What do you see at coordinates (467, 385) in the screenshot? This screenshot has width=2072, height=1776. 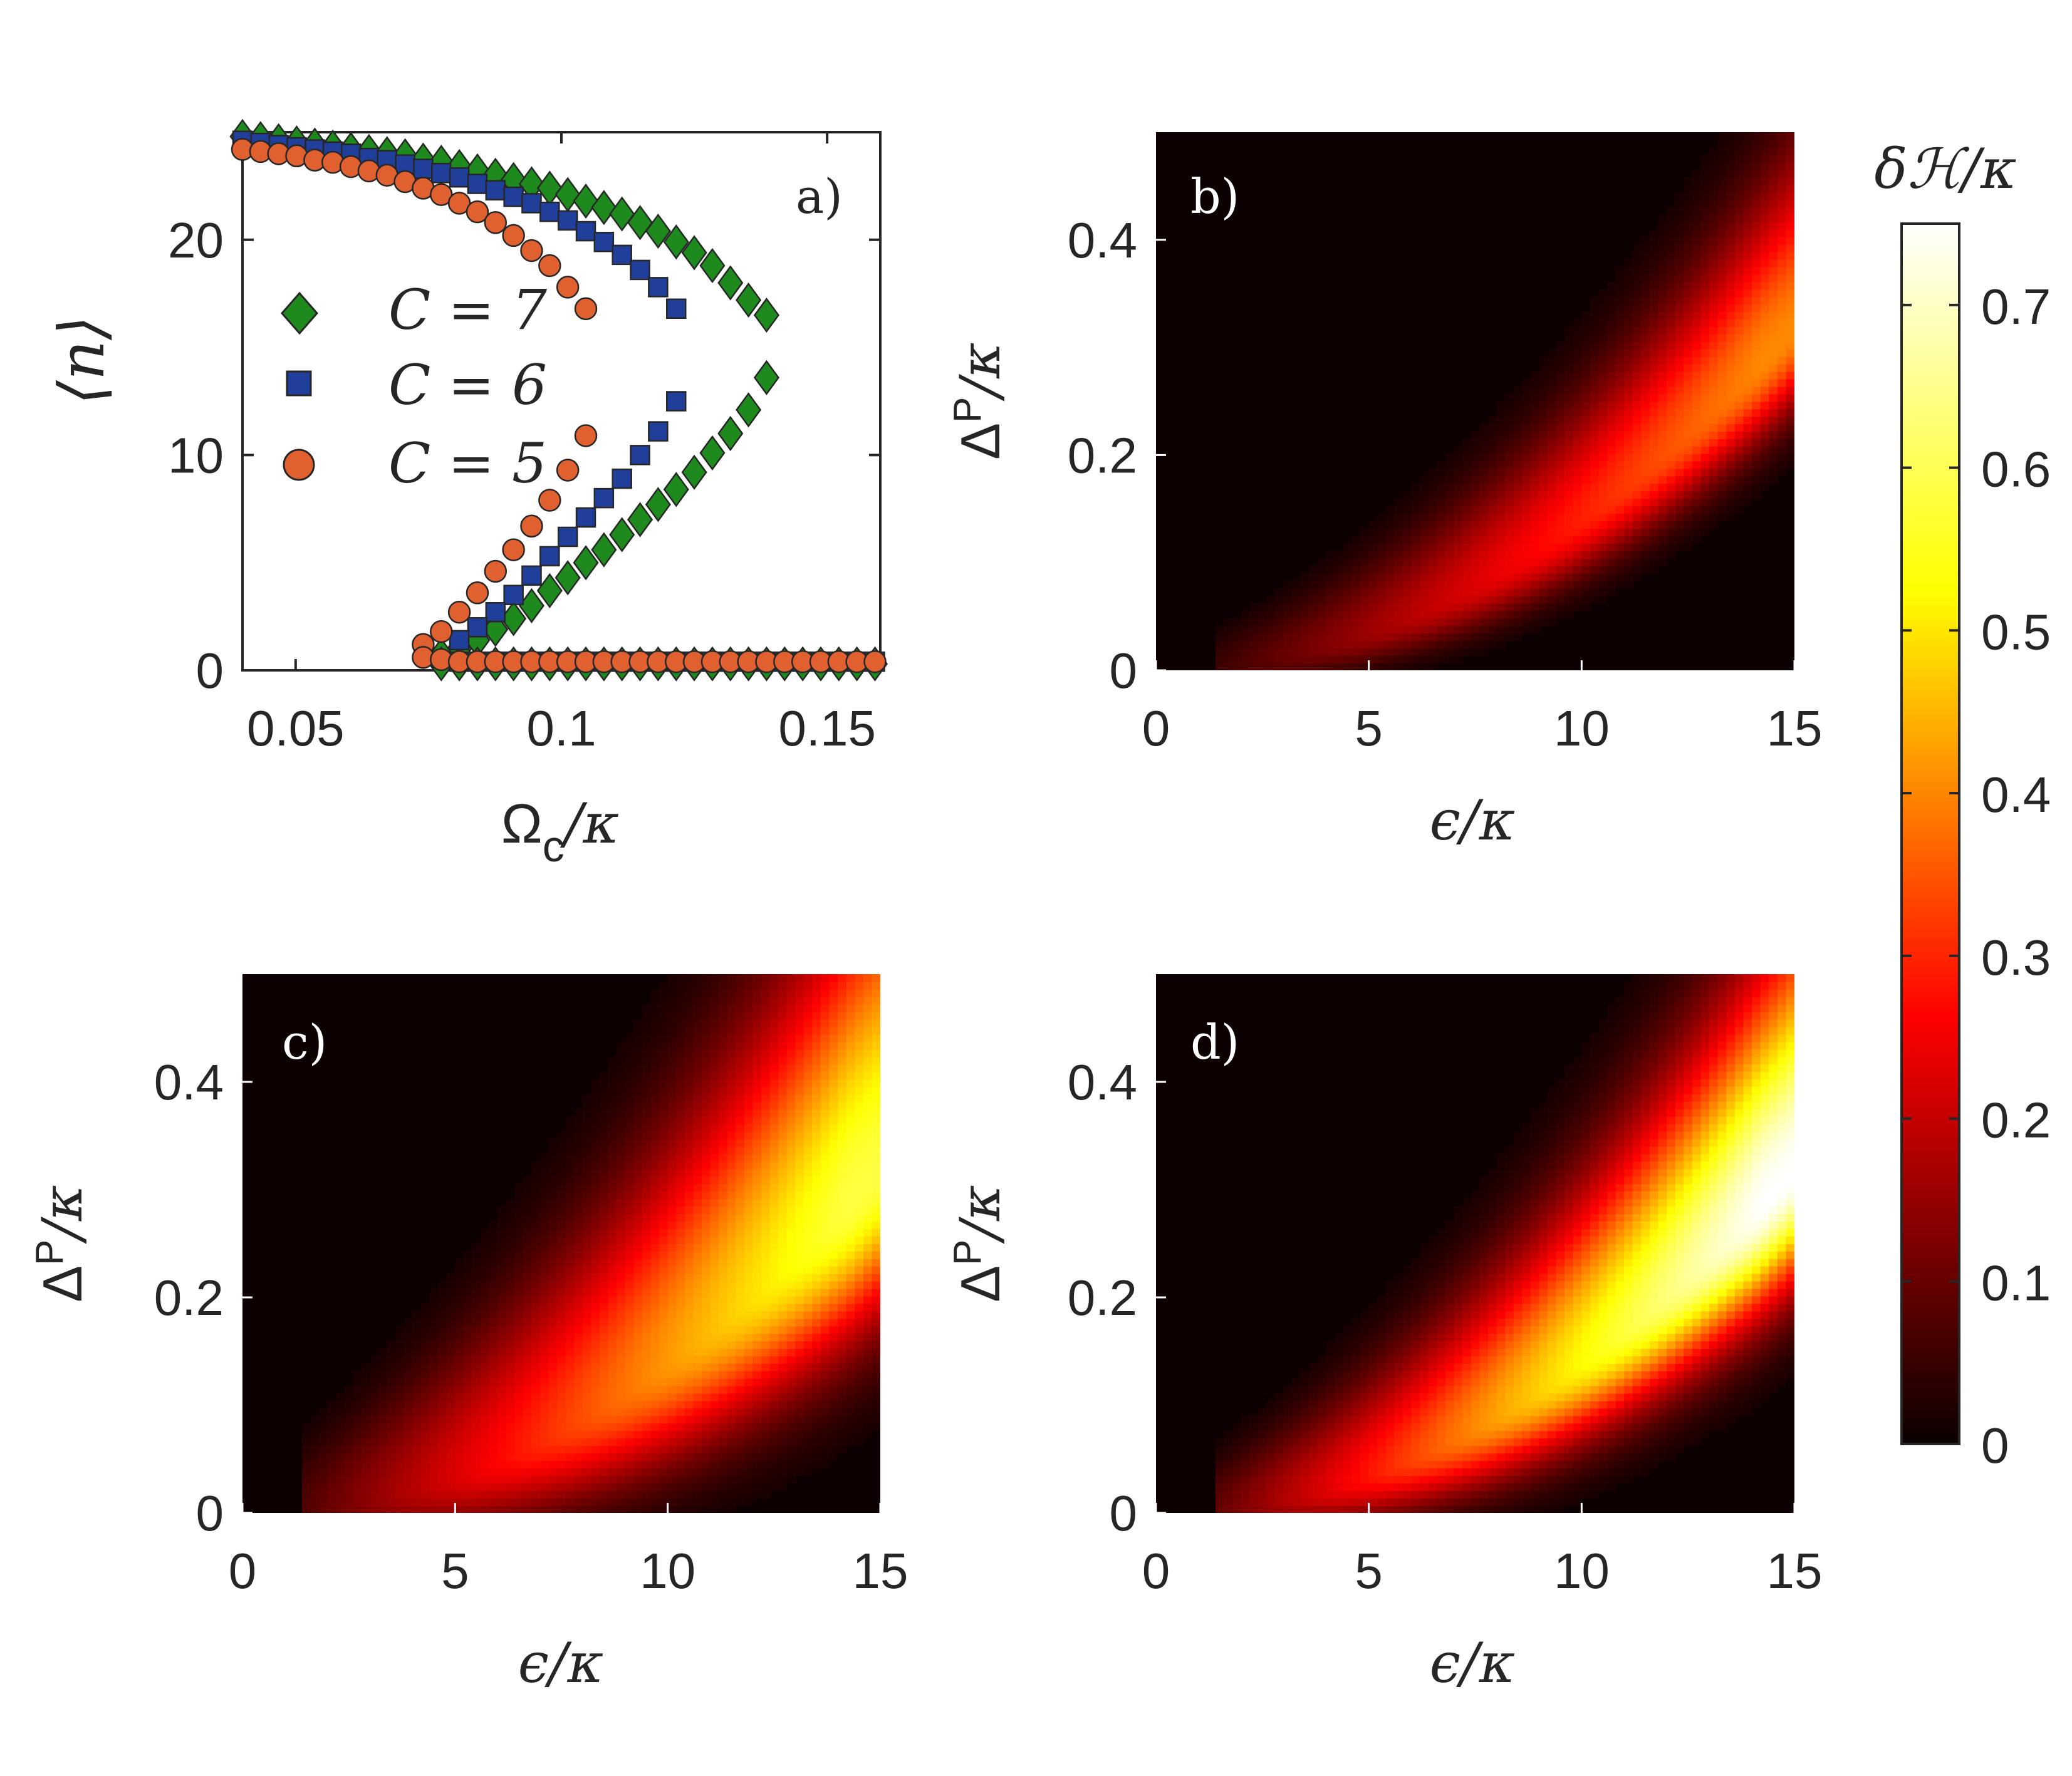 I see `legend-label-c6: C = 6` at bounding box center [467, 385].